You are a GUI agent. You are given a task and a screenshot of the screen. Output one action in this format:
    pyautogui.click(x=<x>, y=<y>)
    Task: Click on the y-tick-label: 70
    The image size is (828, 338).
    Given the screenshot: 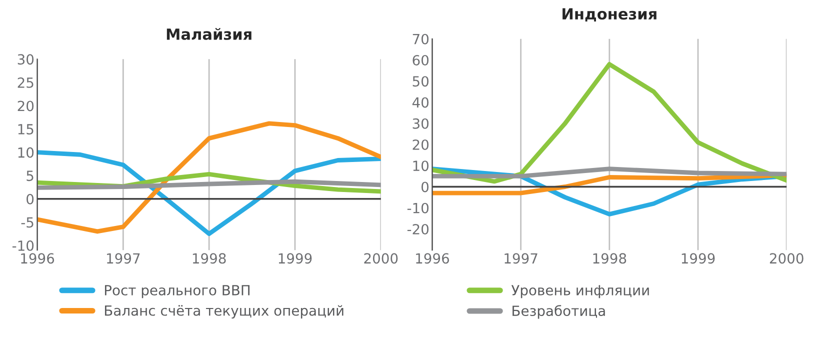 What is the action you would take?
    pyautogui.click(x=420, y=39)
    